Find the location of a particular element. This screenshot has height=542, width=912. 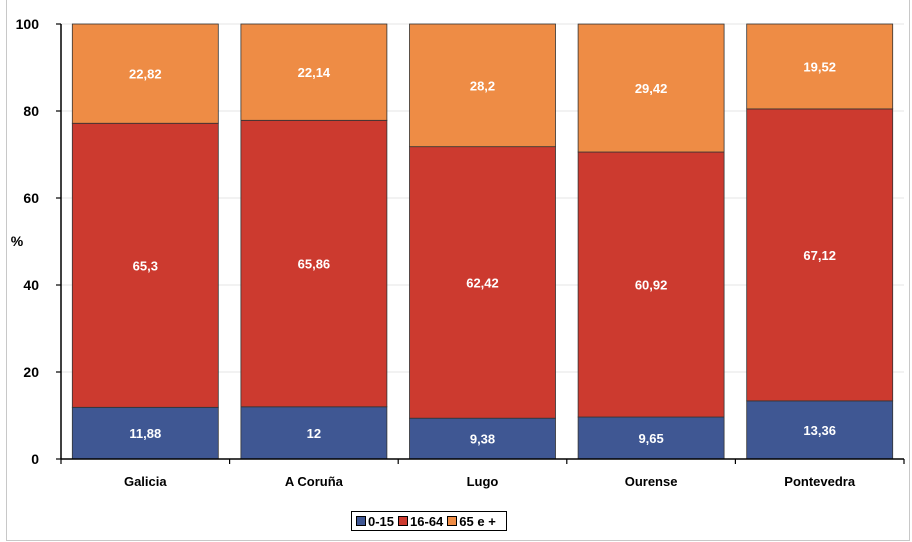

data-label: 13,36 is located at coordinates (819, 430).